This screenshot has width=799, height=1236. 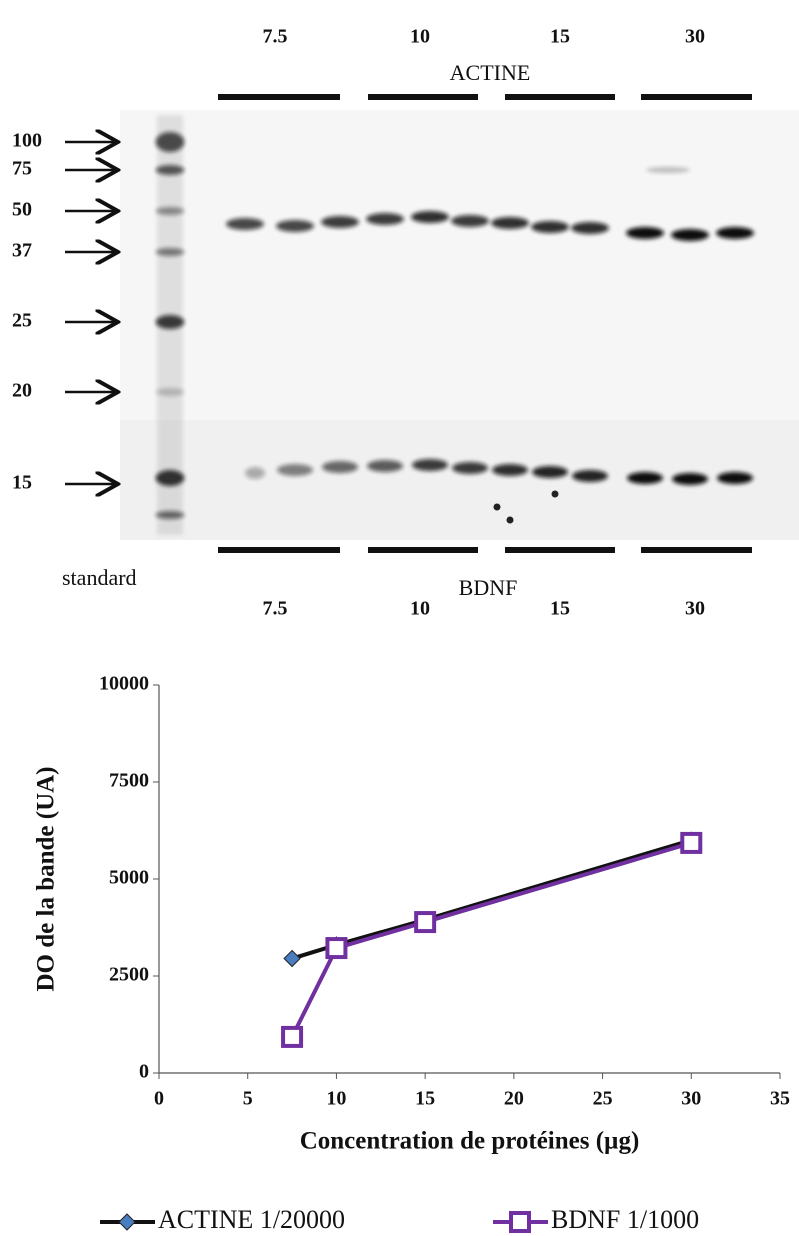 I want to click on ladder-smear, so click(x=170, y=325).